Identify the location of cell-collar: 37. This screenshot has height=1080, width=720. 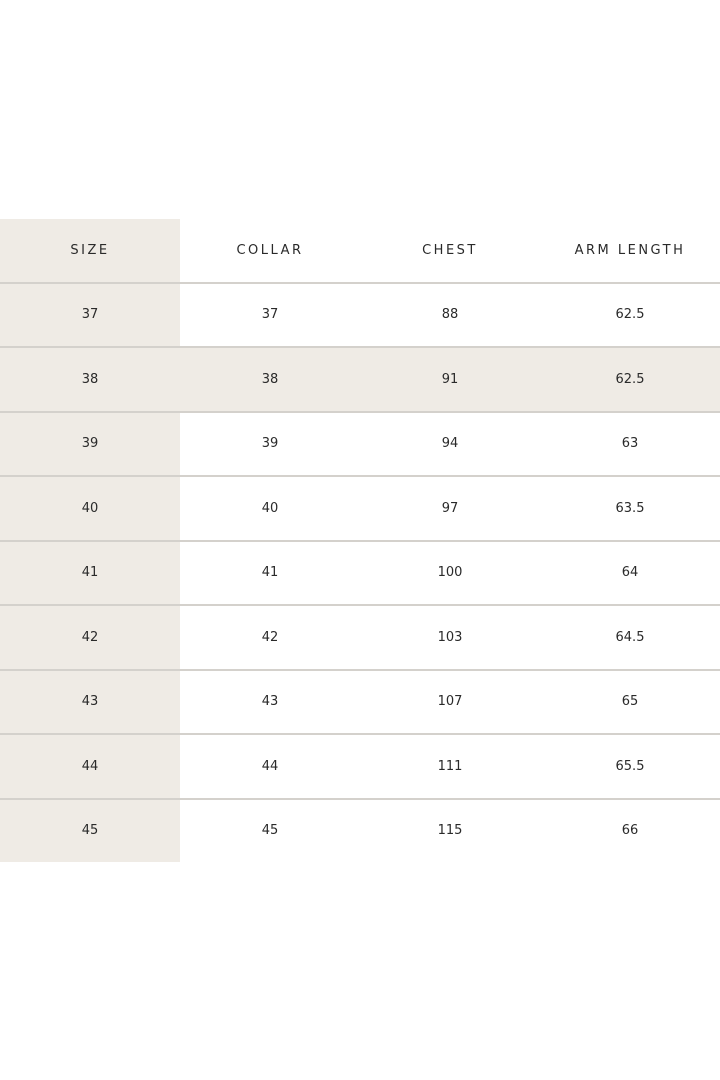
(270, 315).